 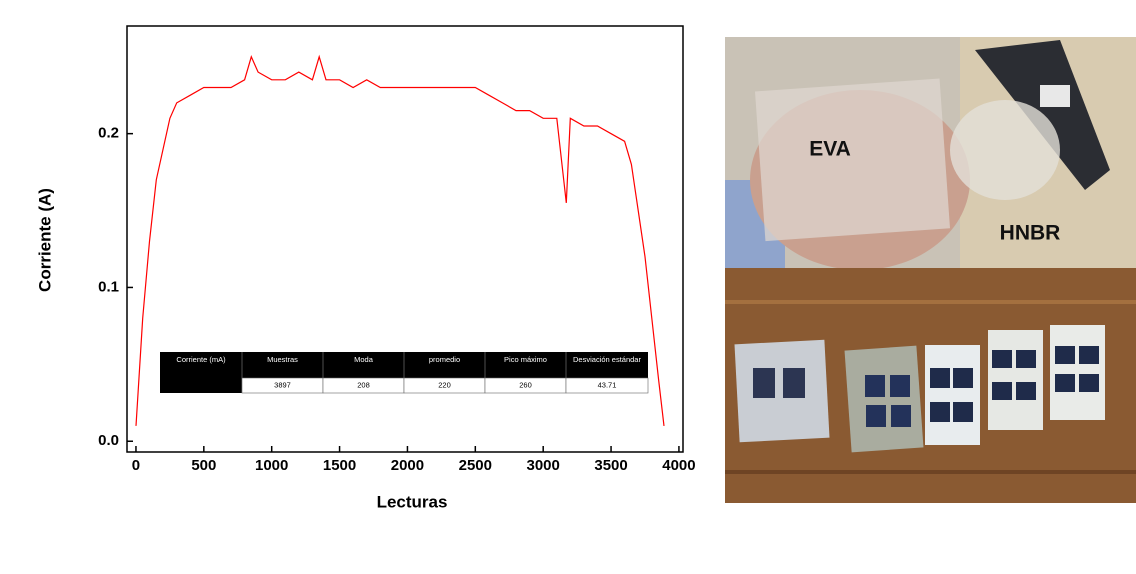 What do you see at coordinates (475, 465) in the screenshot?
I see `x-tick-label: 2500` at bounding box center [475, 465].